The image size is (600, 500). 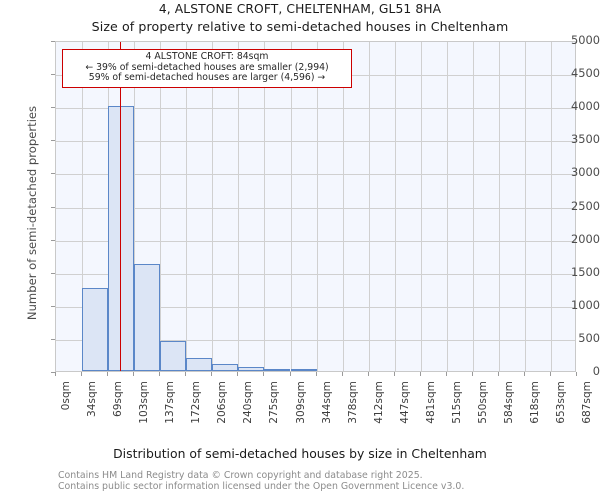 I want to click on x-axis-tick-label: 69sqm, so click(x=118, y=399).